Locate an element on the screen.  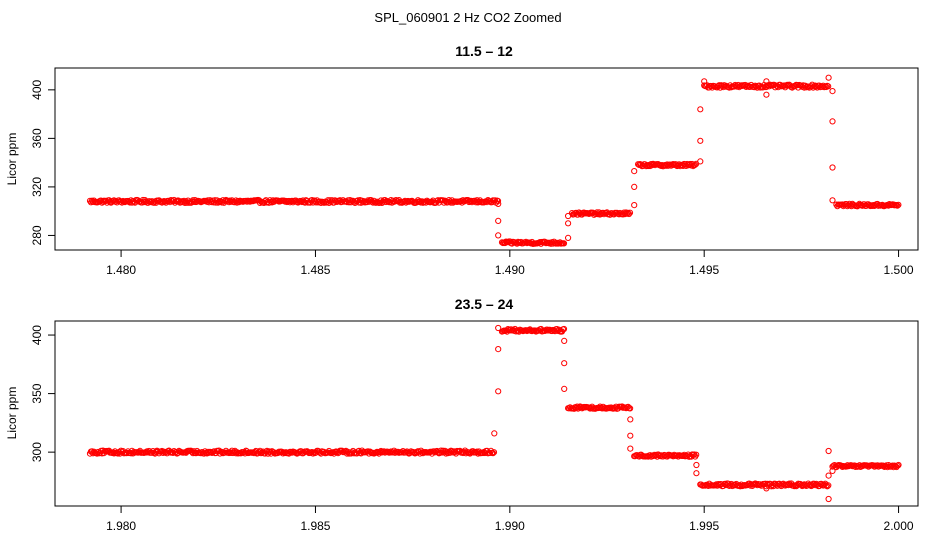
x-tick-label: 1.980 is located at coordinates (121, 526).